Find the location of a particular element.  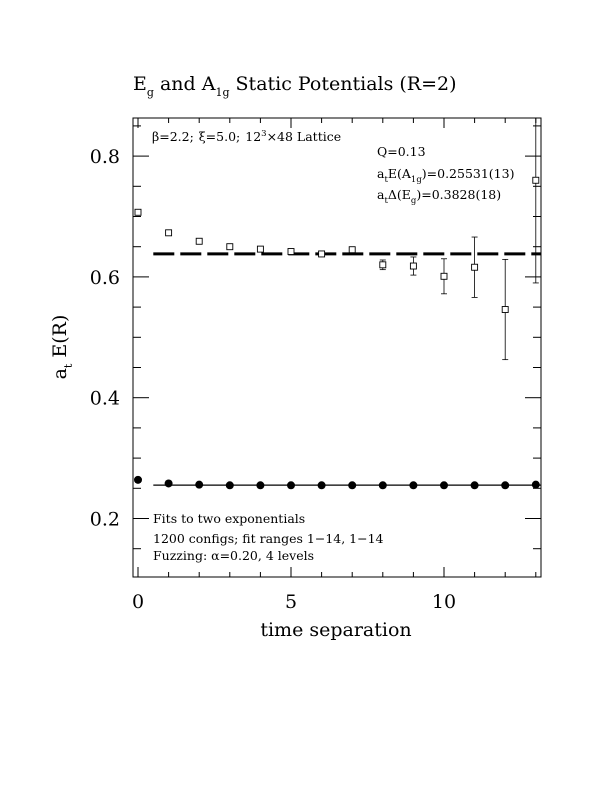

q-annotation: Q=0.13 is located at coordinates (401, 151).